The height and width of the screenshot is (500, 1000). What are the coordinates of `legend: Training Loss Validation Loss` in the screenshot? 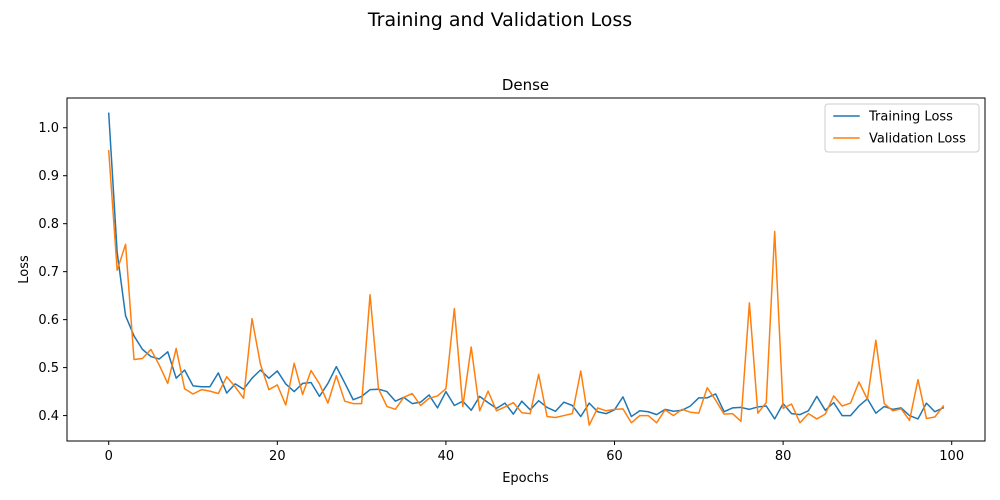 It's located at (902, 128).